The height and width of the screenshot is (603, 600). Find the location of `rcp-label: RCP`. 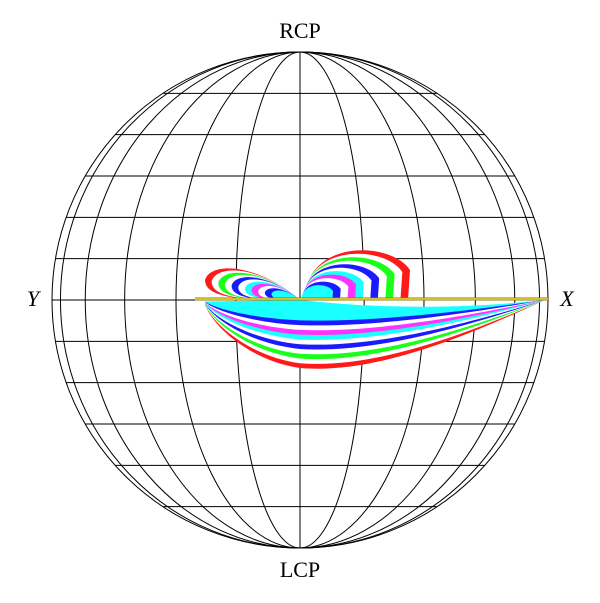

rcp-label: RCP is located at coordinates (300, 30).